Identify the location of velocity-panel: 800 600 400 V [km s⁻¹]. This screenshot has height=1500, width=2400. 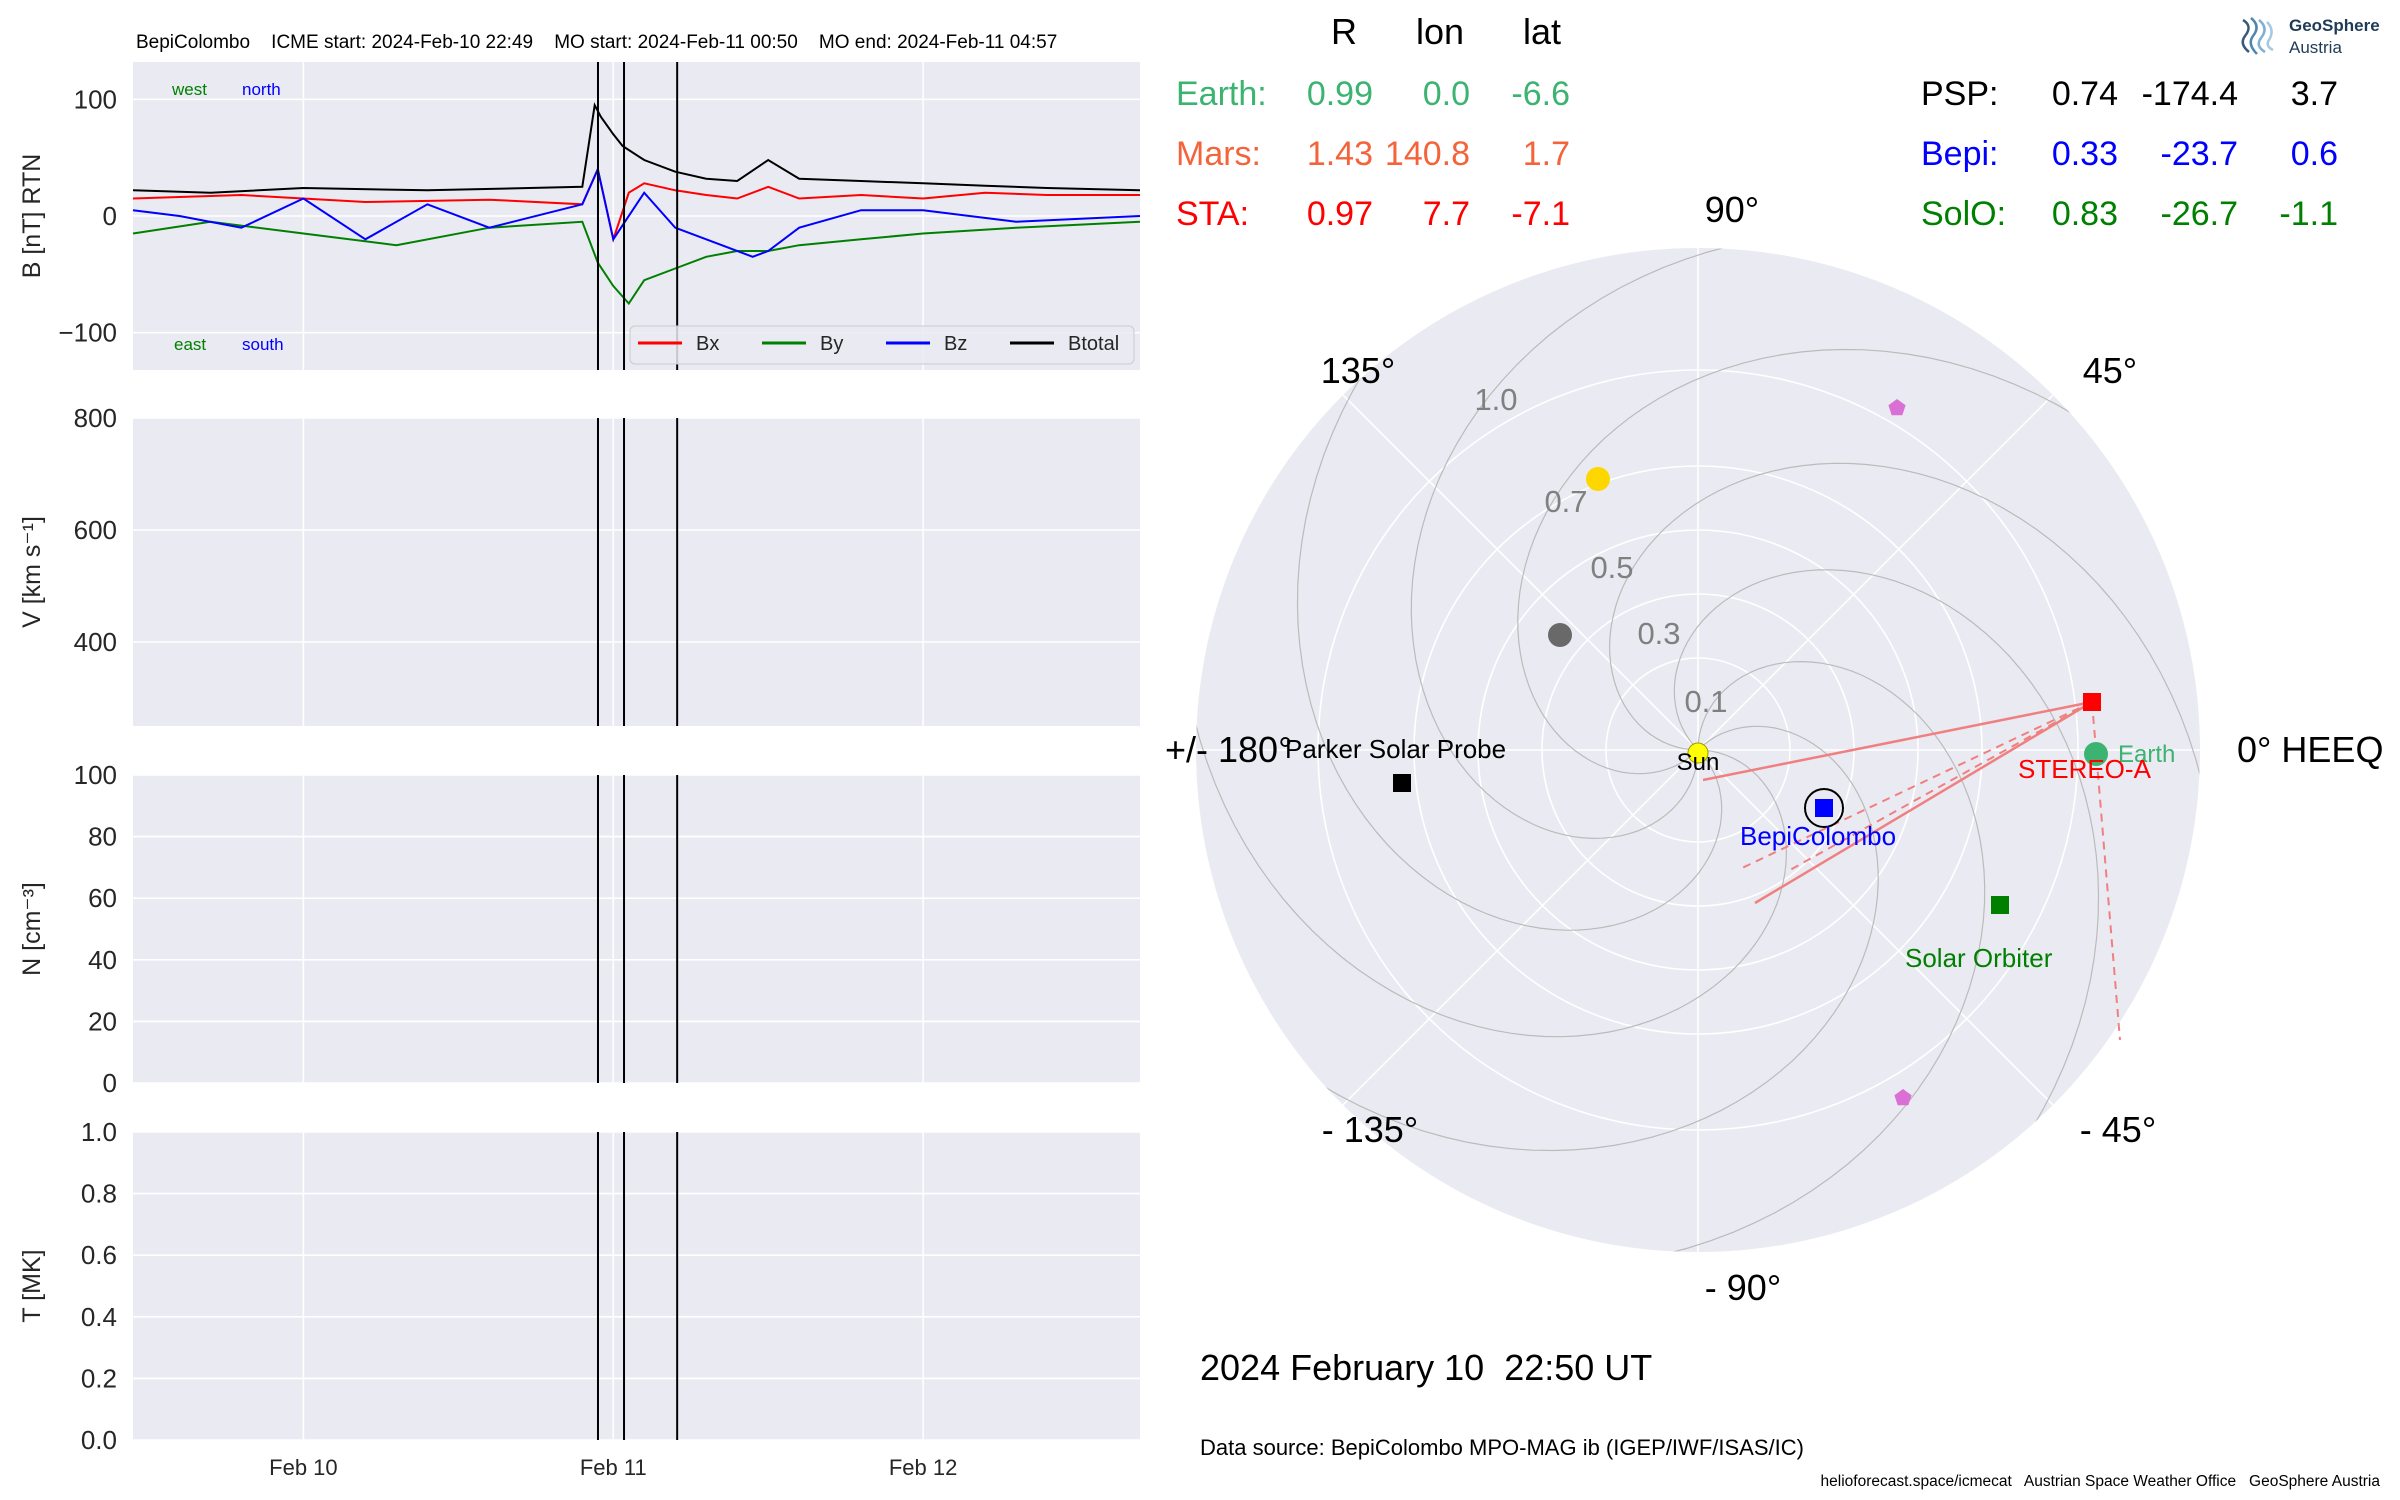
(579, 564).